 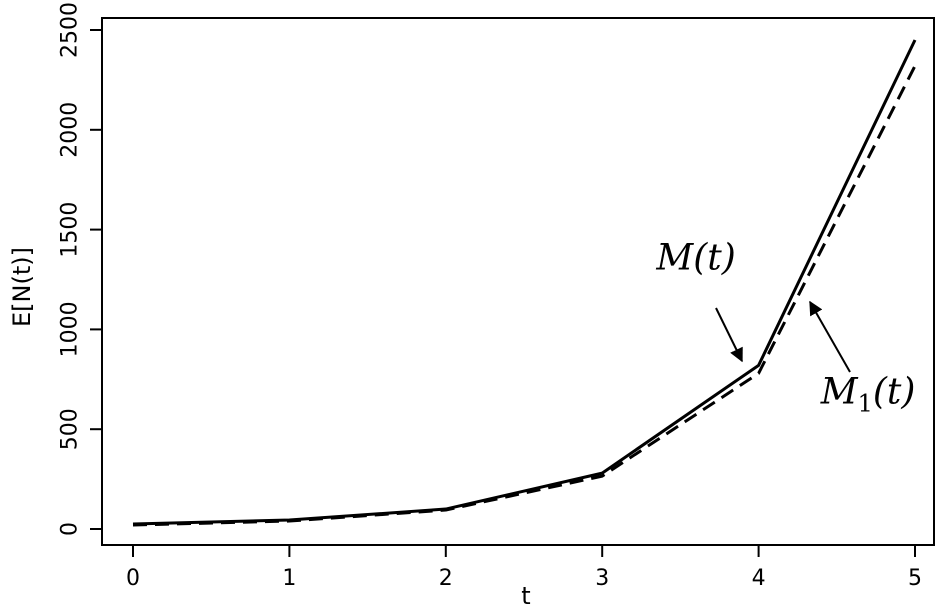 I want to click on annotation-m1-of-t: M1(t), so click(x=862, y=358).